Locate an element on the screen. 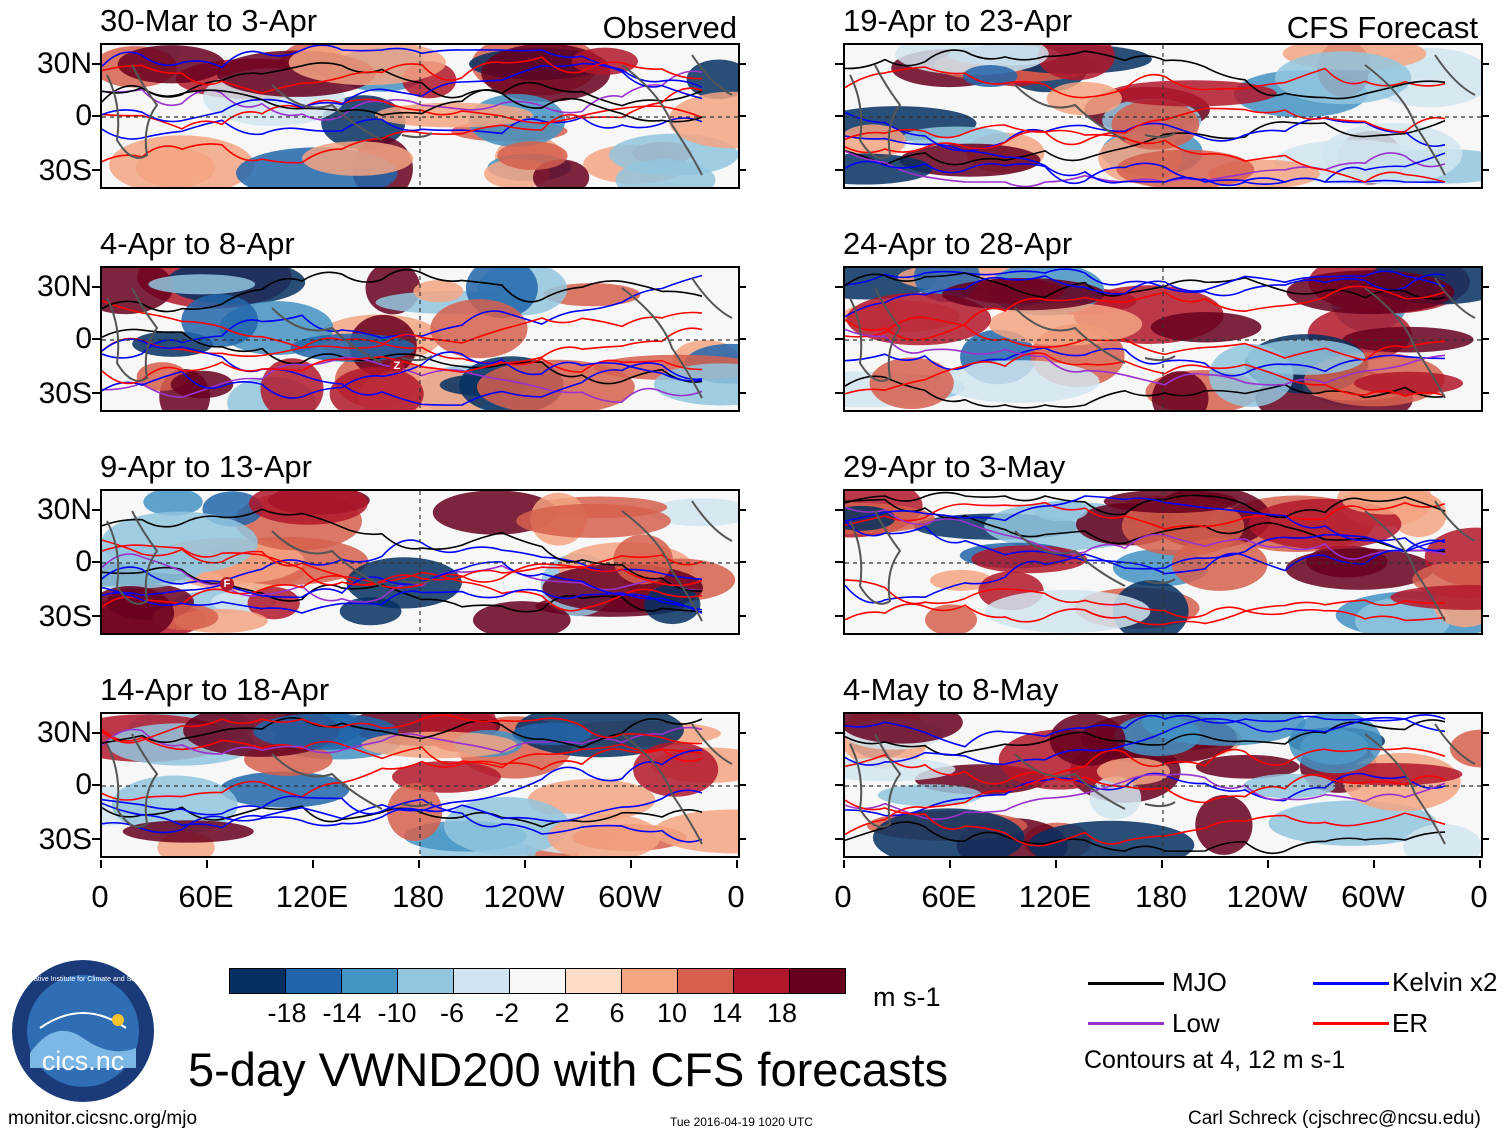 The width and height of the screenshot is (1510, 1137). main-title: 5-day VWND200 with CFS forecasts is located at coordinates (568, 1069).